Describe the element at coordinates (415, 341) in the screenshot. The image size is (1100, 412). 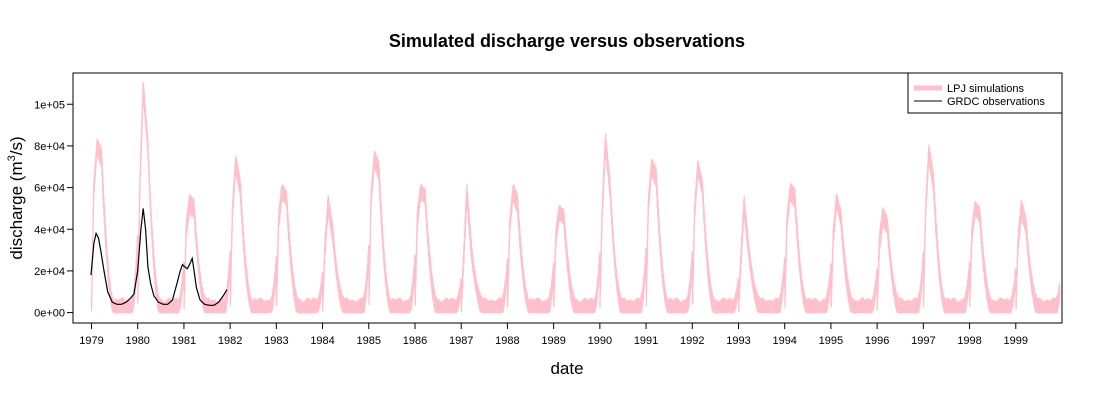
I see `x-tick-label: 1986` at that location.